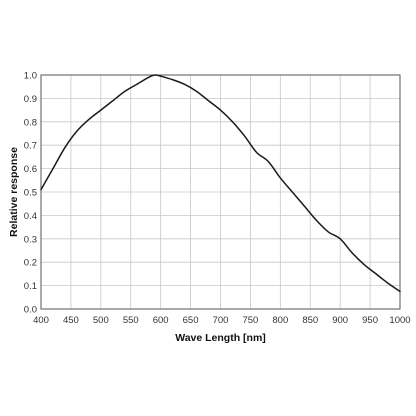  Describe the element at coordinates (399, 320) in the screenshot. I see `x-tick-label: 1000` at that location.